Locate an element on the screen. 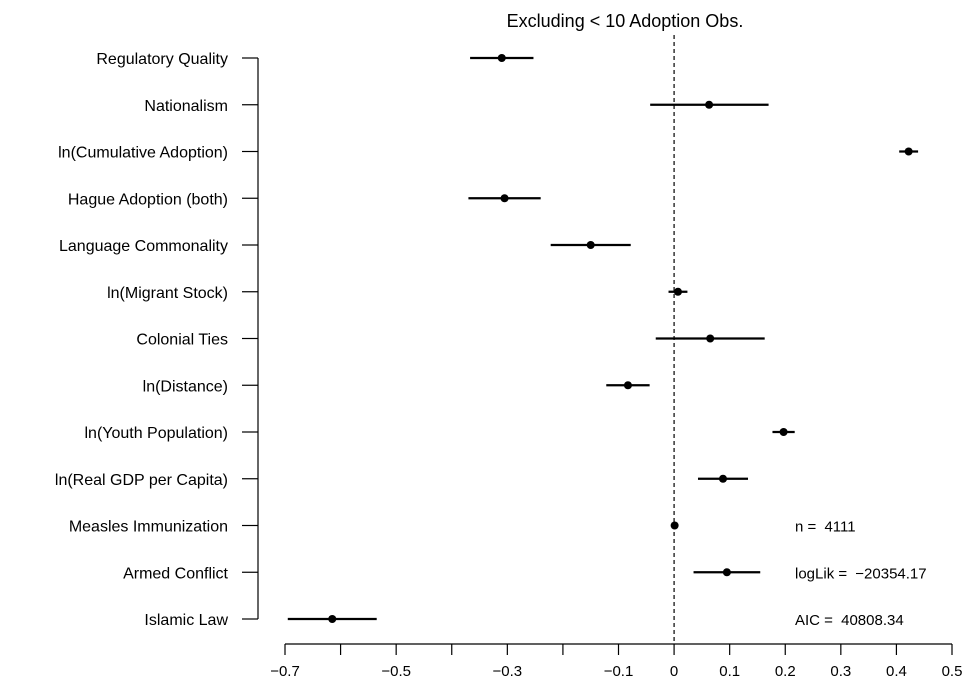 This screenshot has width=971, height=683. model-stat: AIC = 40808.34 is located at coordinates (849, 620).